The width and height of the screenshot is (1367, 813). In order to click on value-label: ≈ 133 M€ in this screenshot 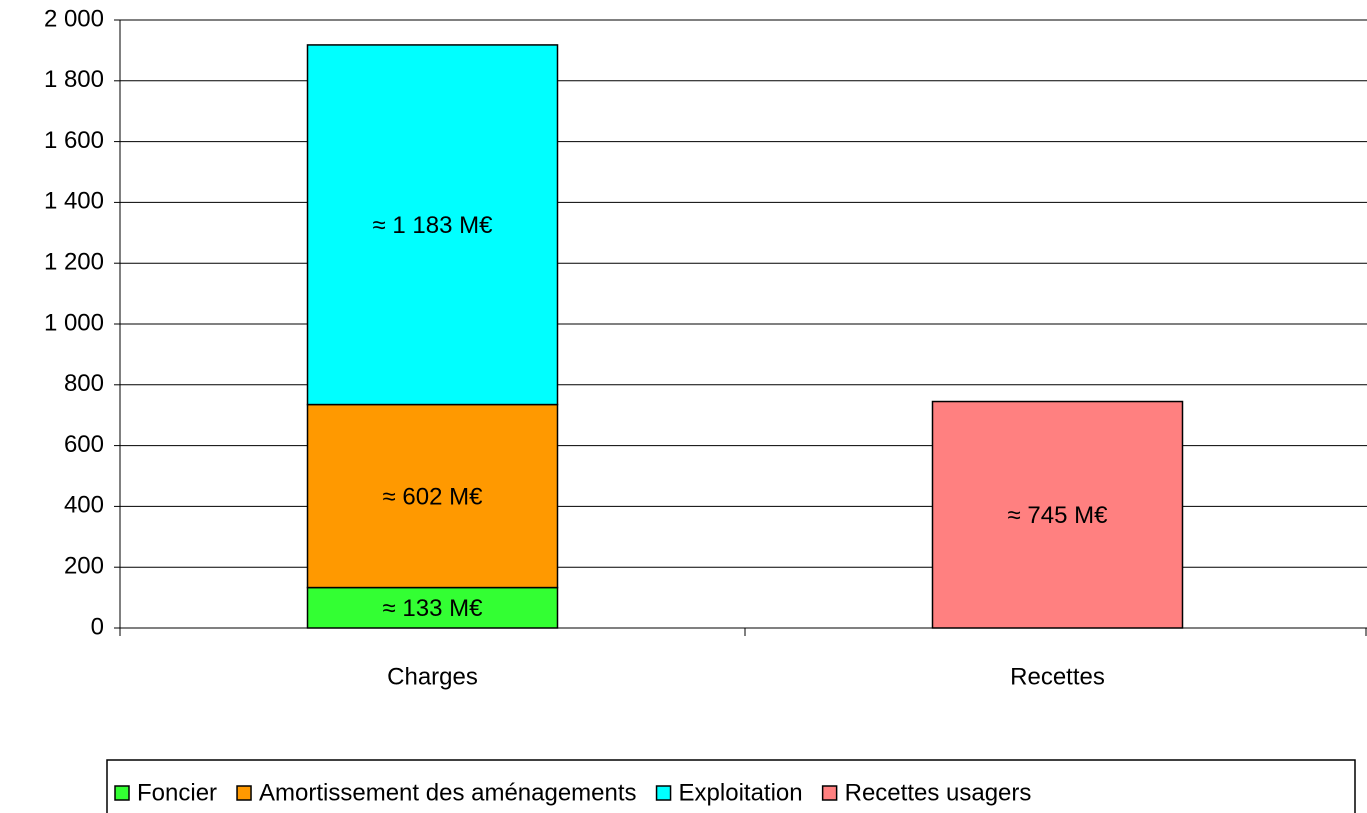, I will do `click(433, 608)`.